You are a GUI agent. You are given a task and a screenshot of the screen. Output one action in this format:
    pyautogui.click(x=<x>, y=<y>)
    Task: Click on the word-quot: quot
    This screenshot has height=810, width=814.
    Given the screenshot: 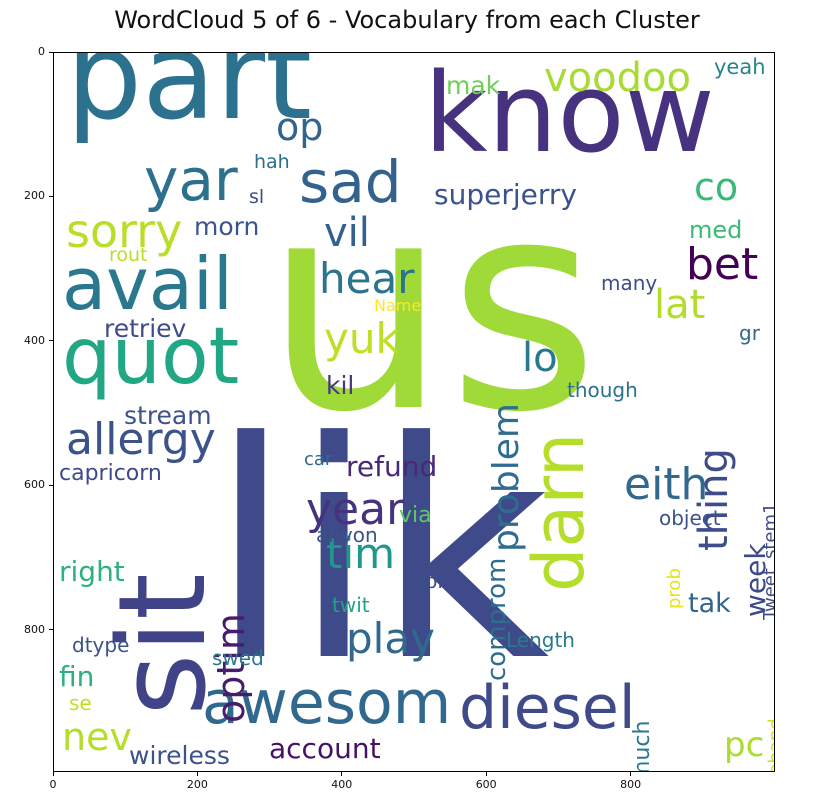 What is the action you would take?
    pyautogui.click(x=151, y=357)
    